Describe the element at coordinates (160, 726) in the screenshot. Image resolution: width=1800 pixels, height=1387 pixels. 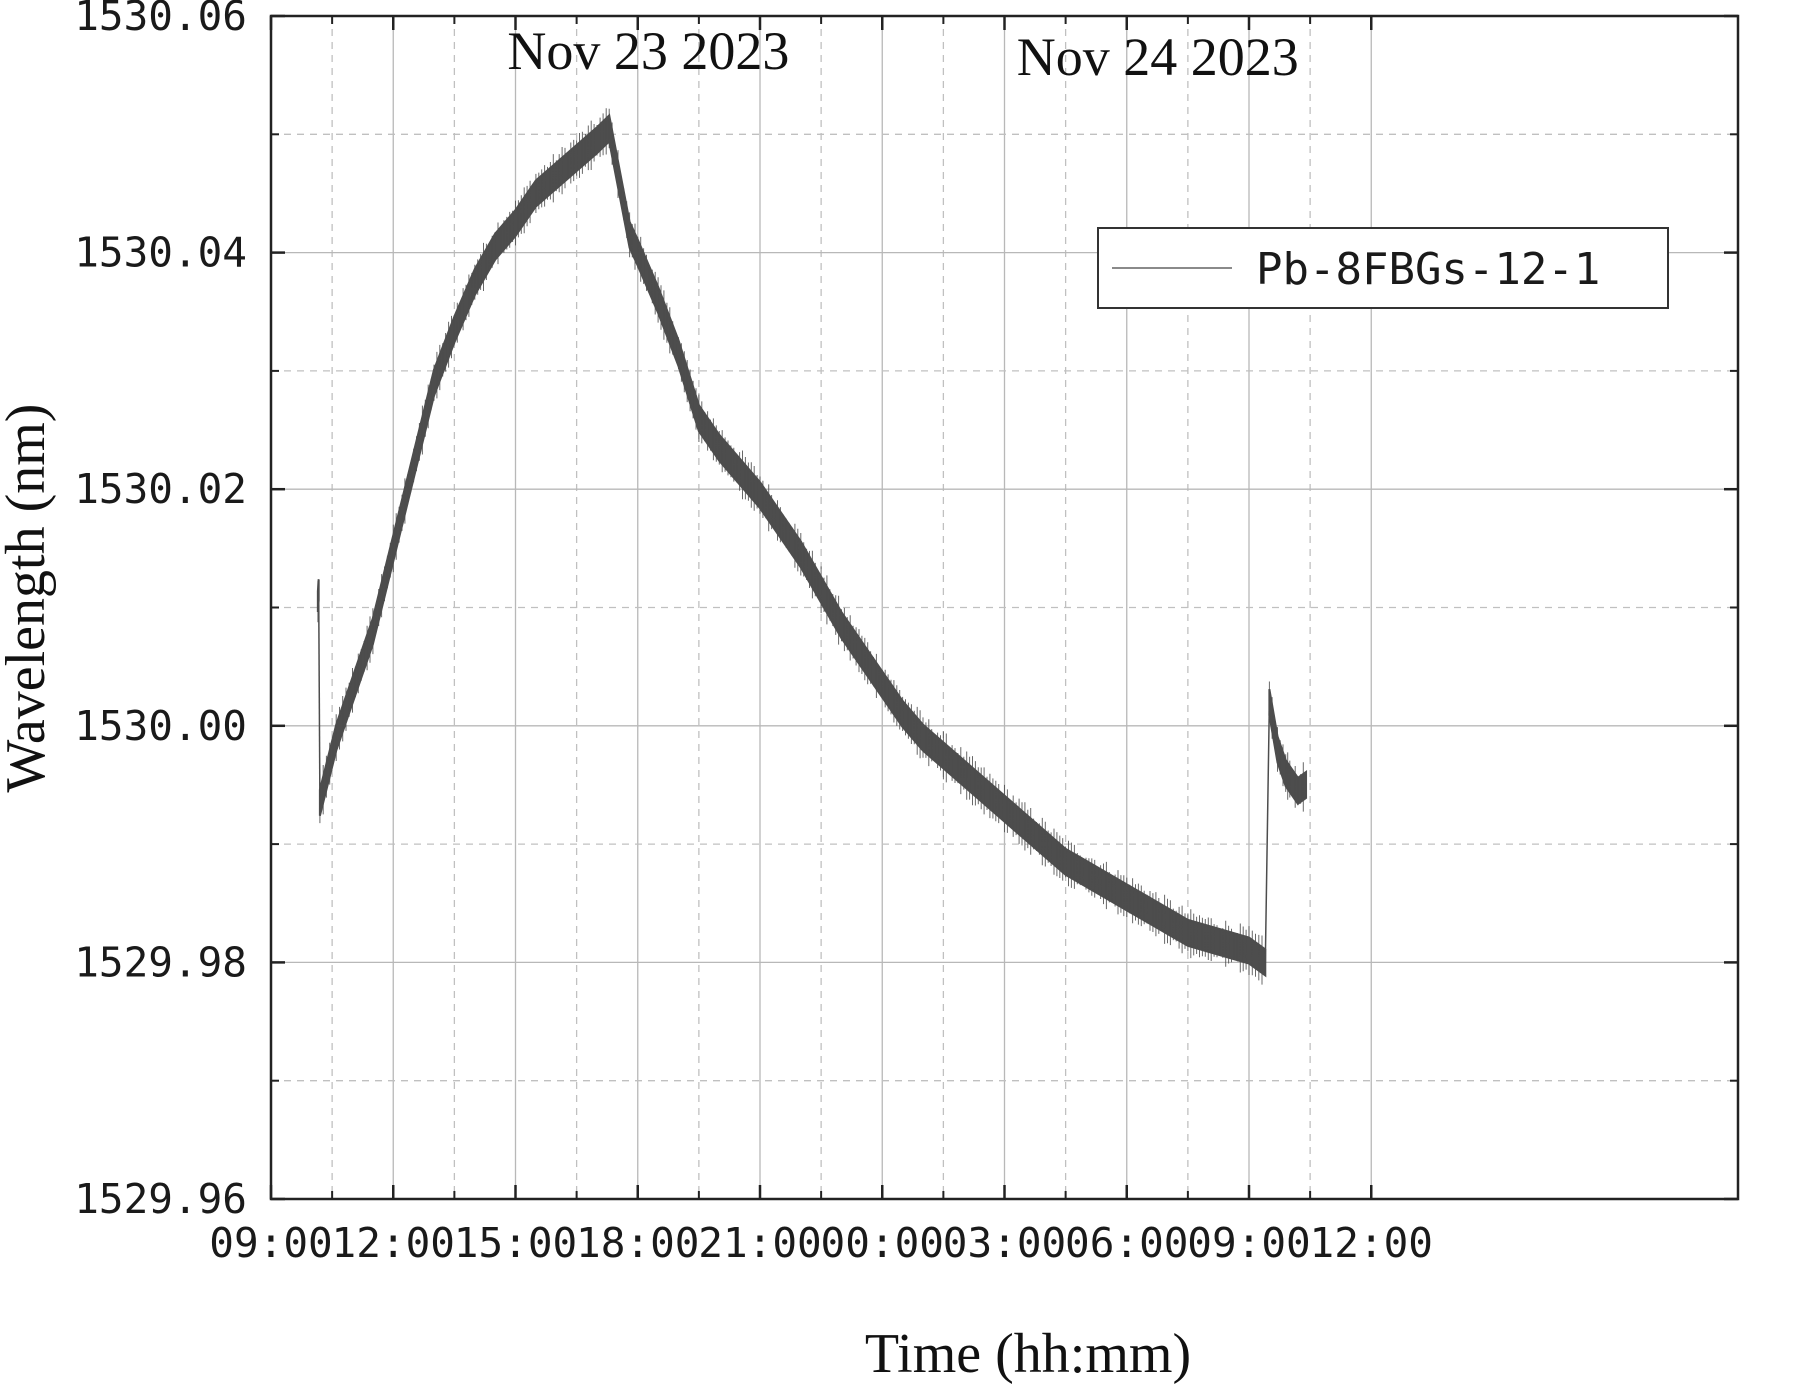
I see `y-tick-label: 1530.00` at that location.